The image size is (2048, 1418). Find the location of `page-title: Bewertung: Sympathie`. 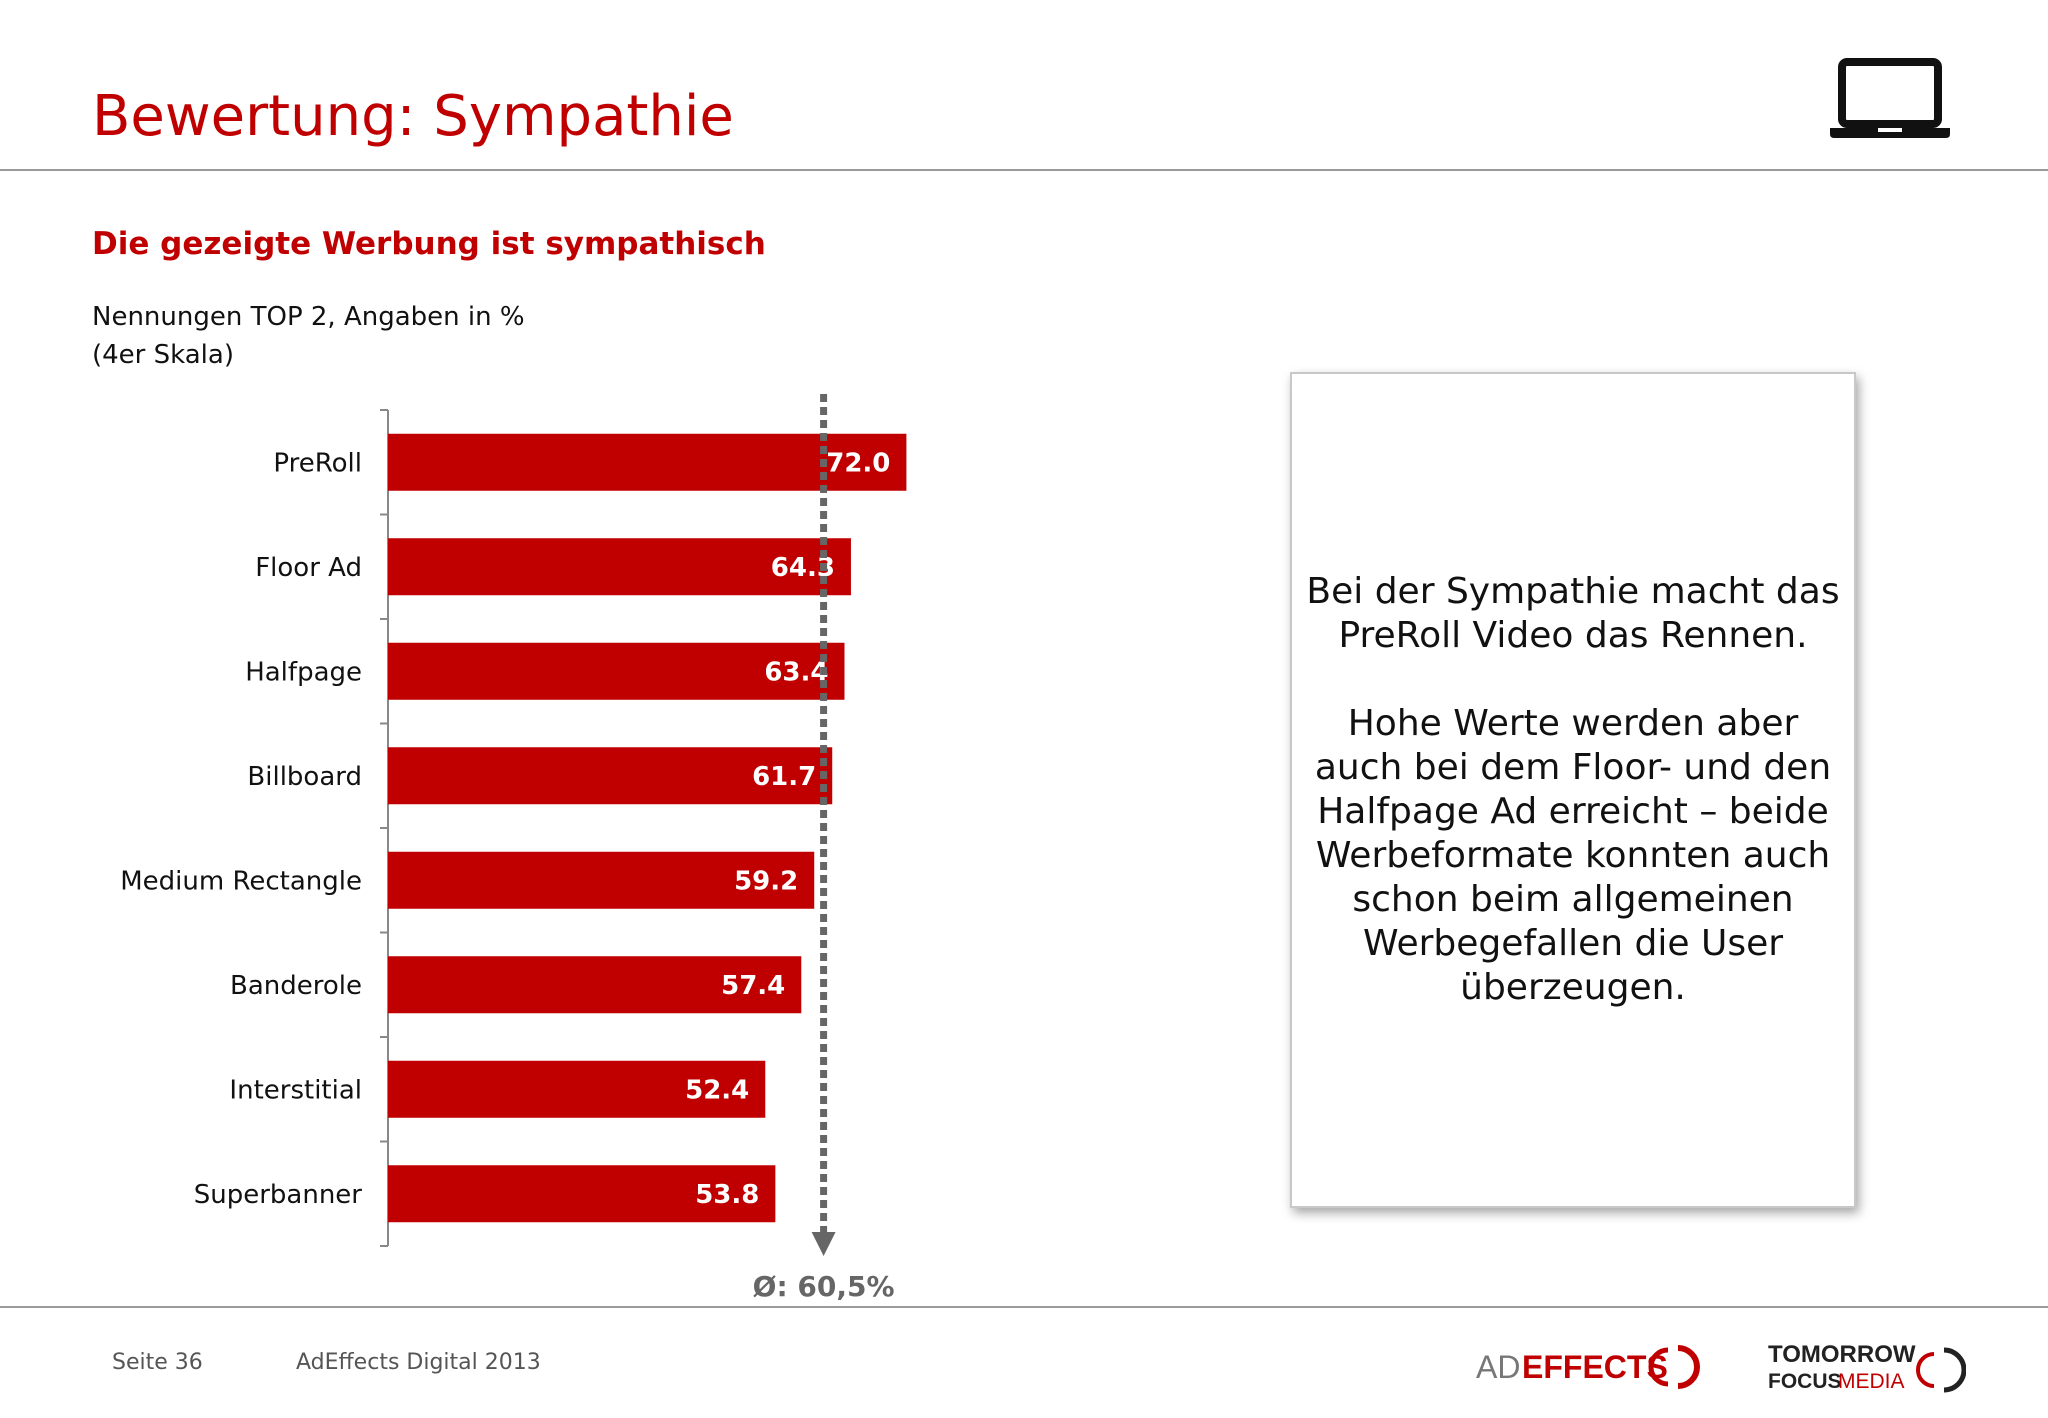

page-title: Bewertung: Sympathie is located at coordinates (413, 116).